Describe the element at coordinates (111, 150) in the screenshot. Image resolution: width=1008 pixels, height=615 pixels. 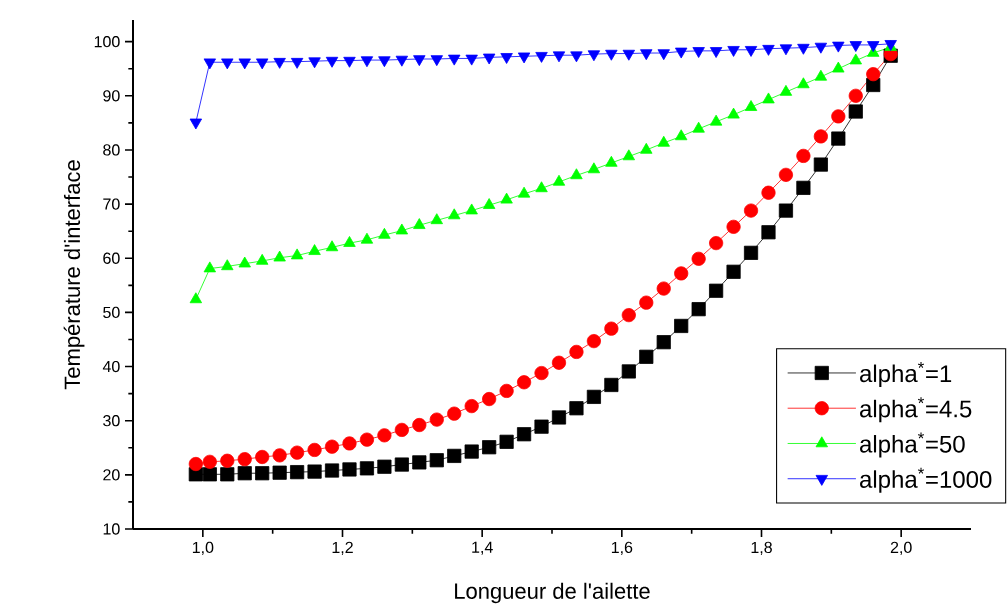
I see `y-tick-label: 80` at that location.